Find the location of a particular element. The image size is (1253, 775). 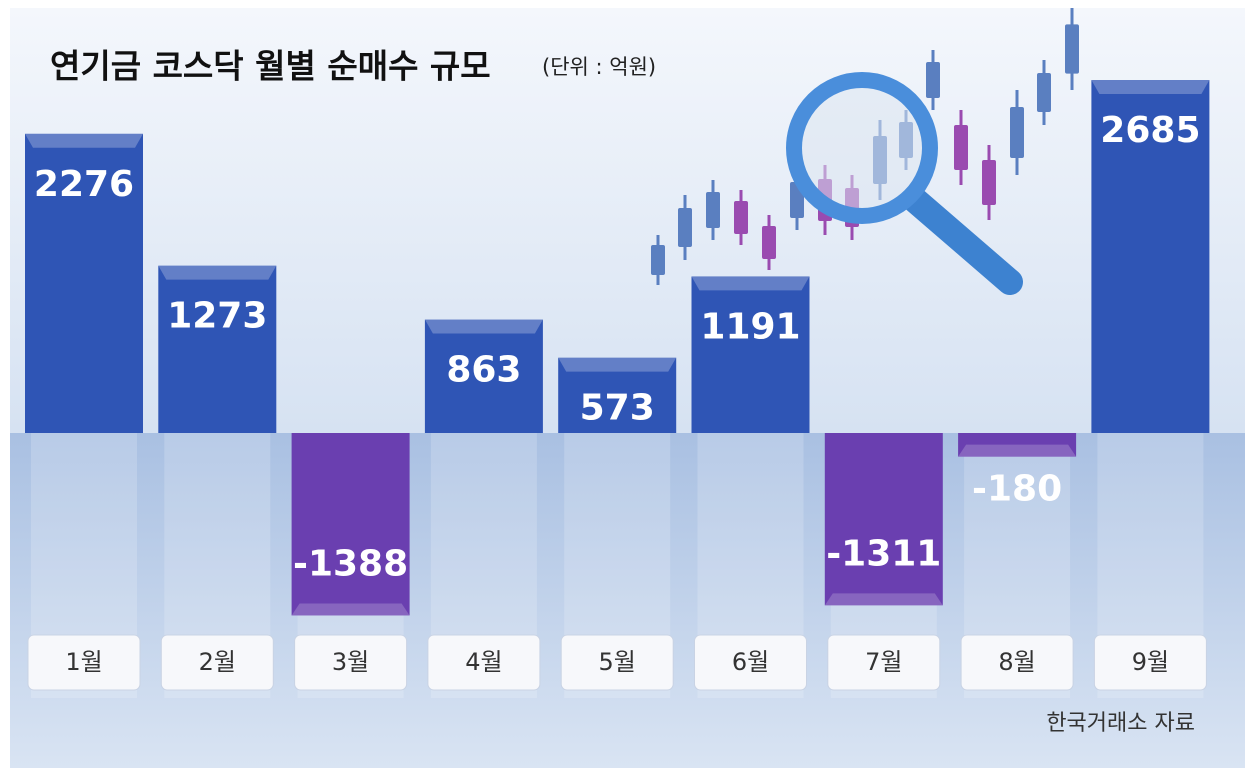

magnifier-handle is located at coordinates (962, 241).